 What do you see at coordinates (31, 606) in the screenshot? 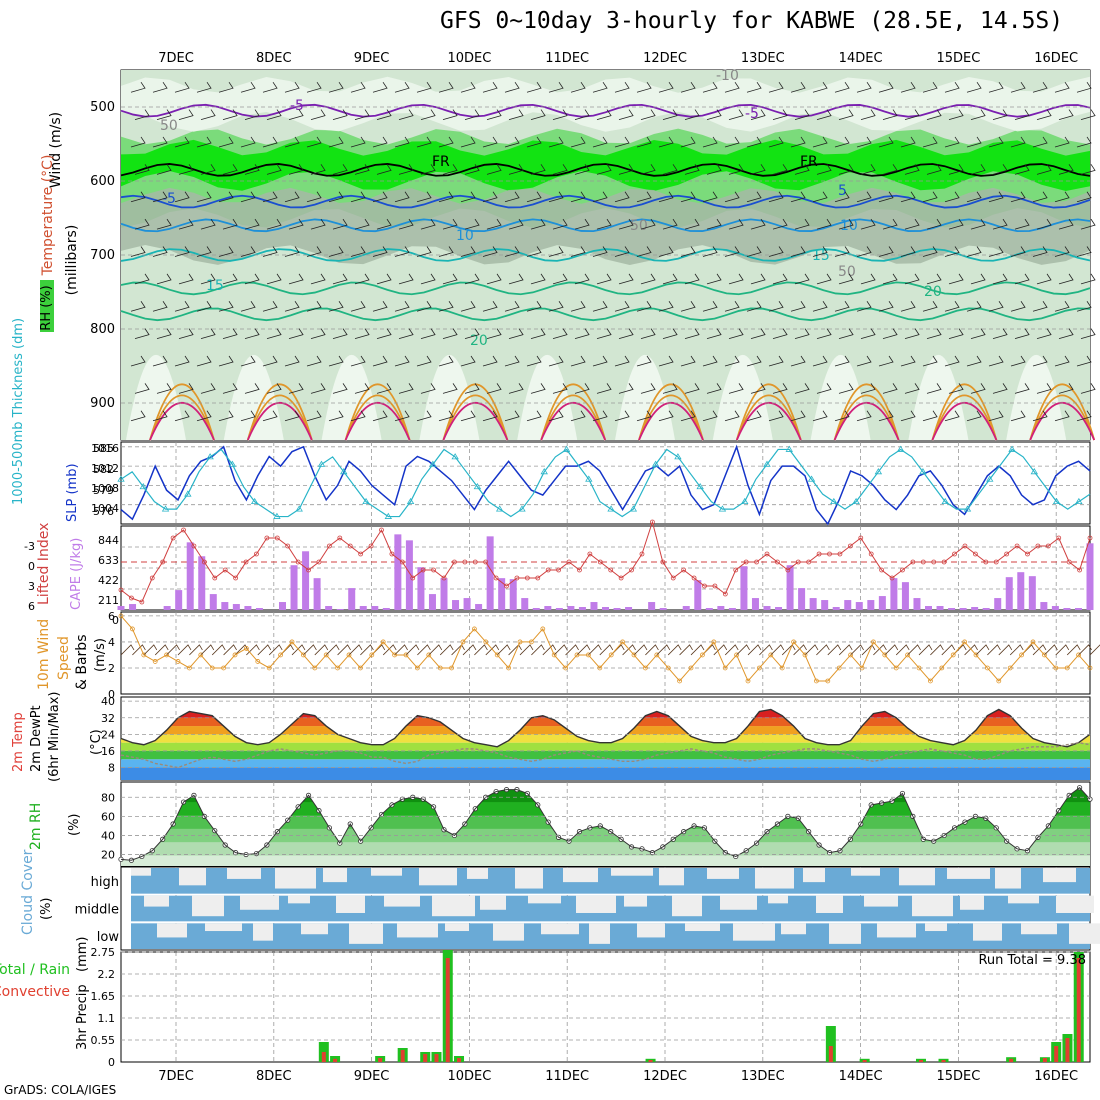
I see `li-tick: 6` at bounding box center [31, 606].